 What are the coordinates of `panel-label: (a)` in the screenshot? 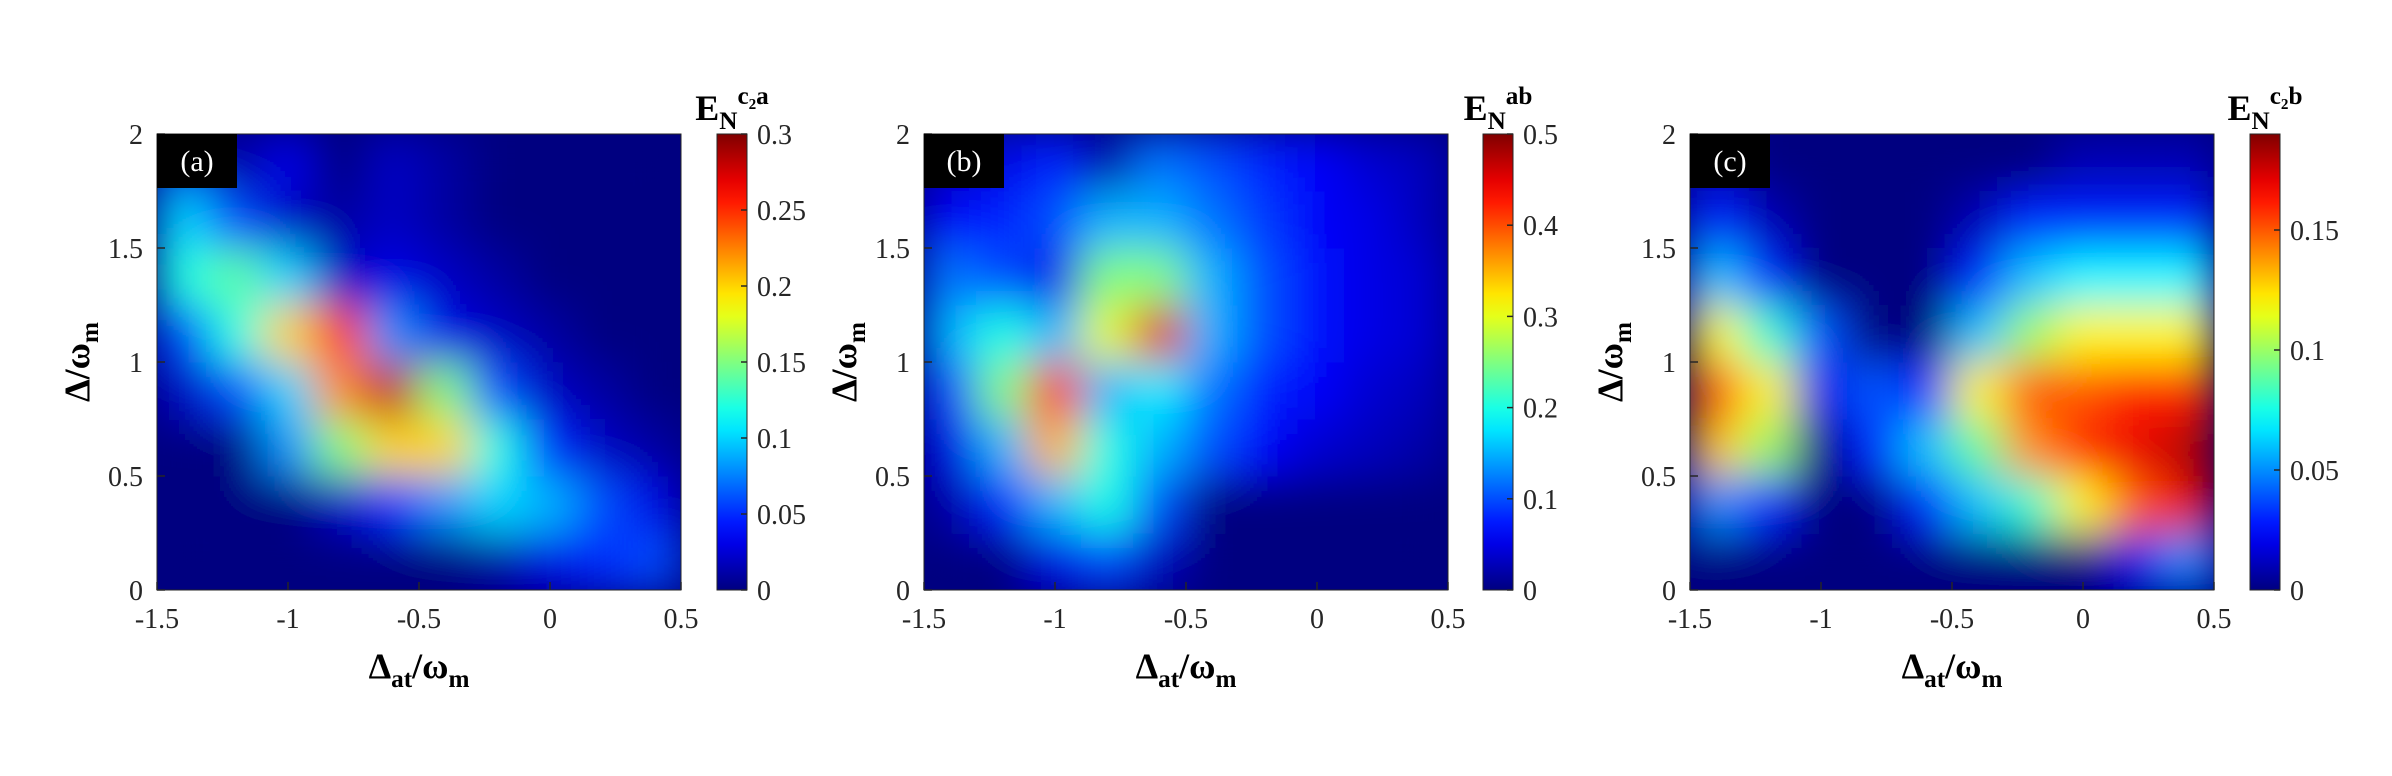 It's located at (196, 161).